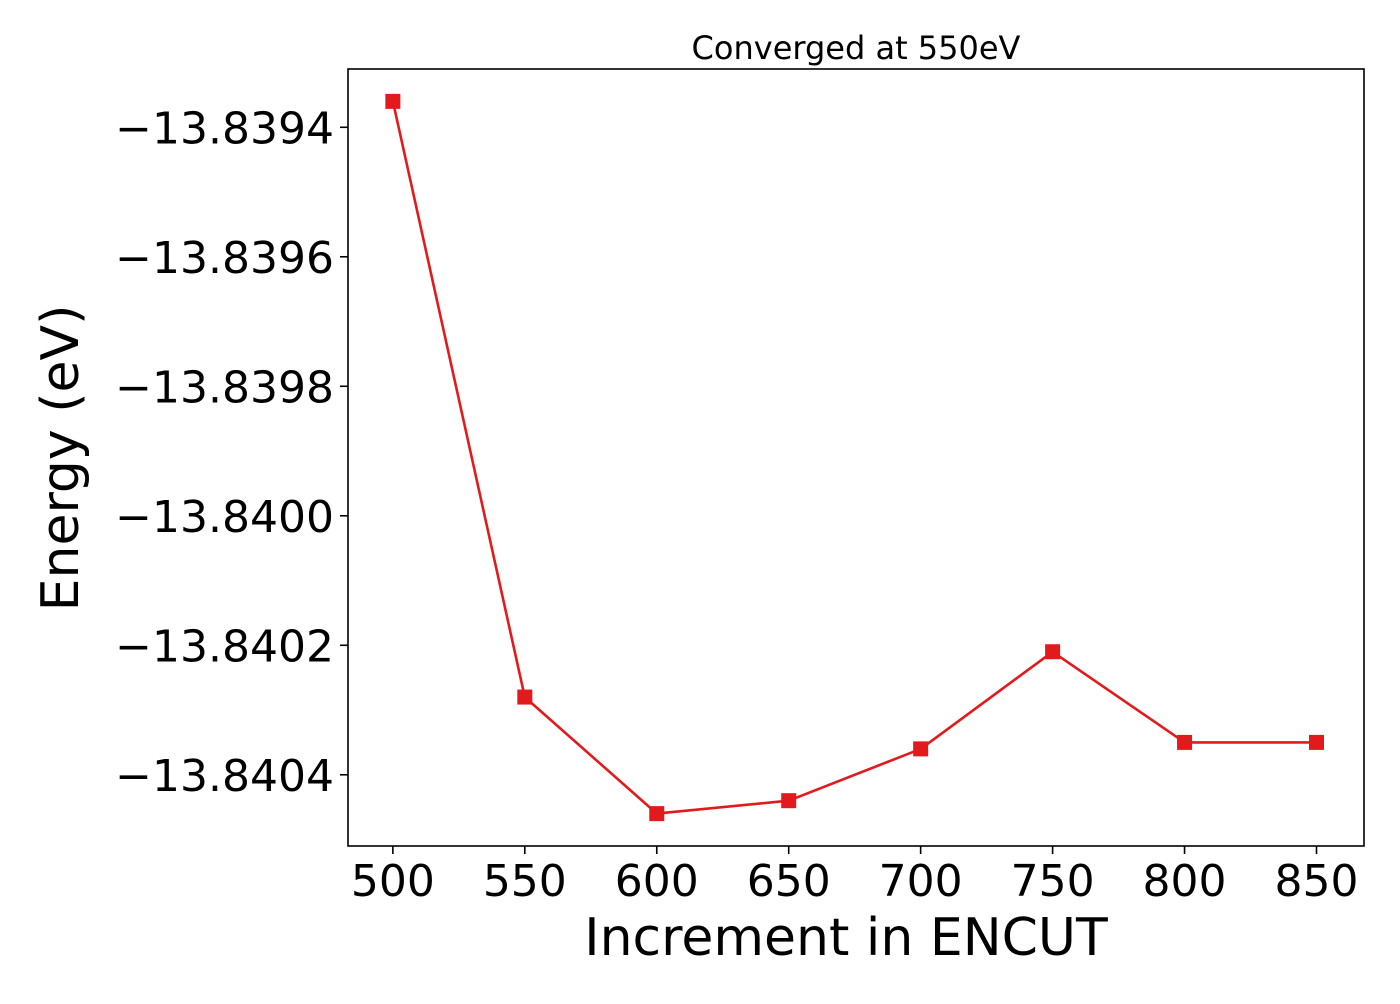  What do you see at coordinates (61, 458) in the screenshot?
I see `y-axis-title: Energy (eV)` at bounding box center [61, 458].